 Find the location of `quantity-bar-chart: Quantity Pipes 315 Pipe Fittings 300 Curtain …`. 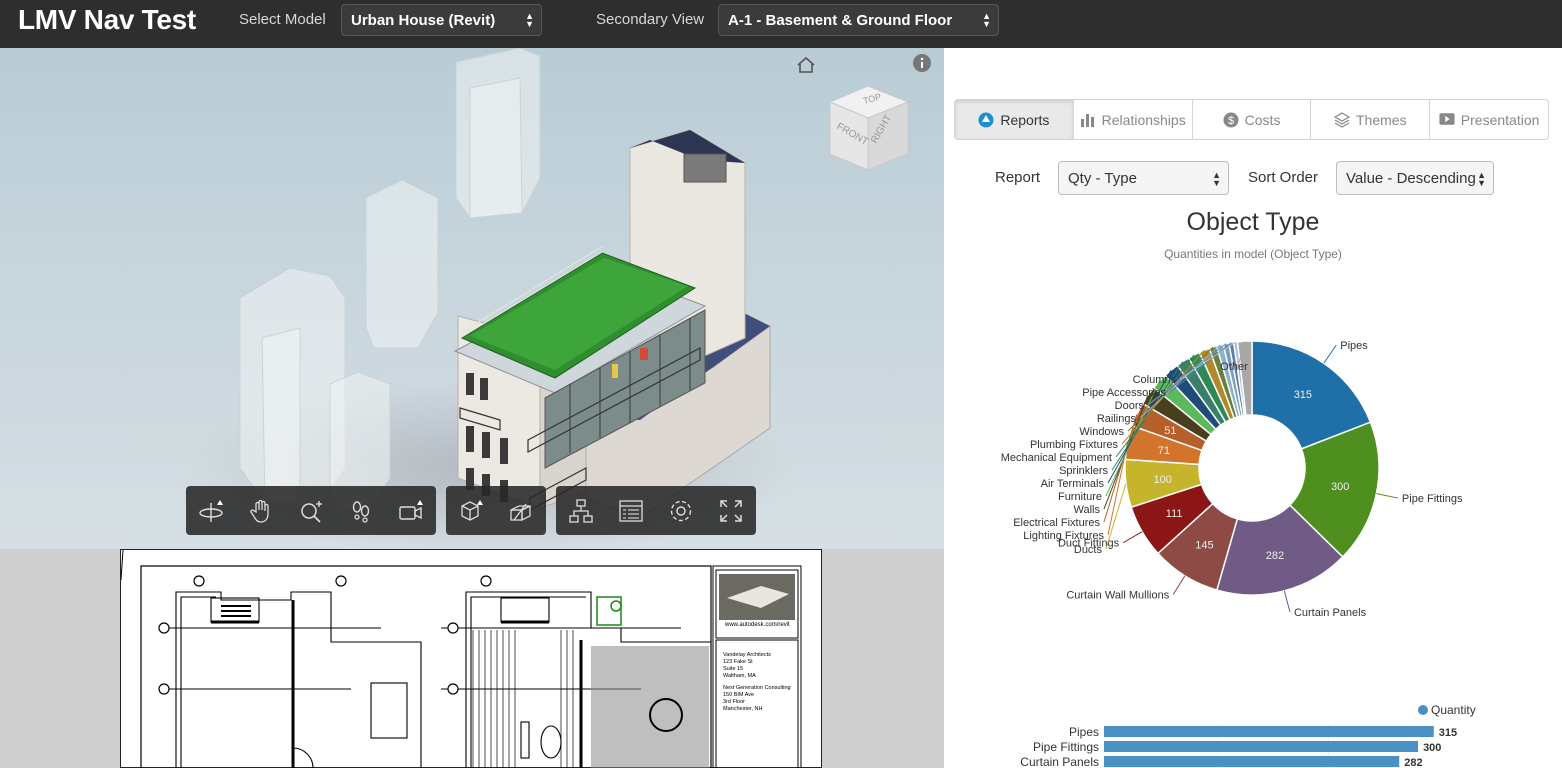

quantity-bar-chart: Quantity Pipes 315 Pipe Fittings 300 Curtain … is located at coordinates (1248, 735).